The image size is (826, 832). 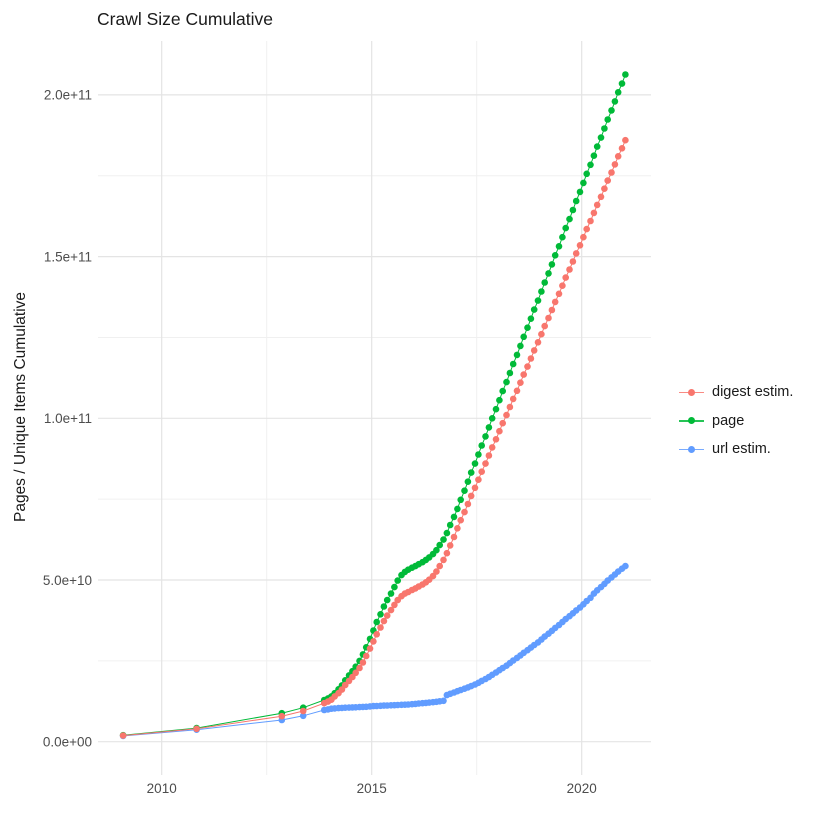 I want to click on x-axis-tick-label: 2010, so click(x=162, y=788).